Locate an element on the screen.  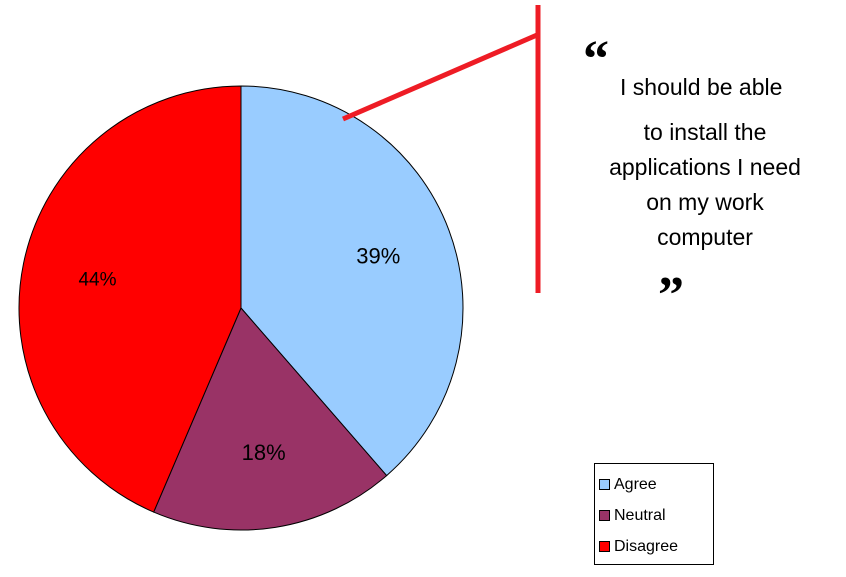
callout-connector-line is located at coordinates (440, 77).